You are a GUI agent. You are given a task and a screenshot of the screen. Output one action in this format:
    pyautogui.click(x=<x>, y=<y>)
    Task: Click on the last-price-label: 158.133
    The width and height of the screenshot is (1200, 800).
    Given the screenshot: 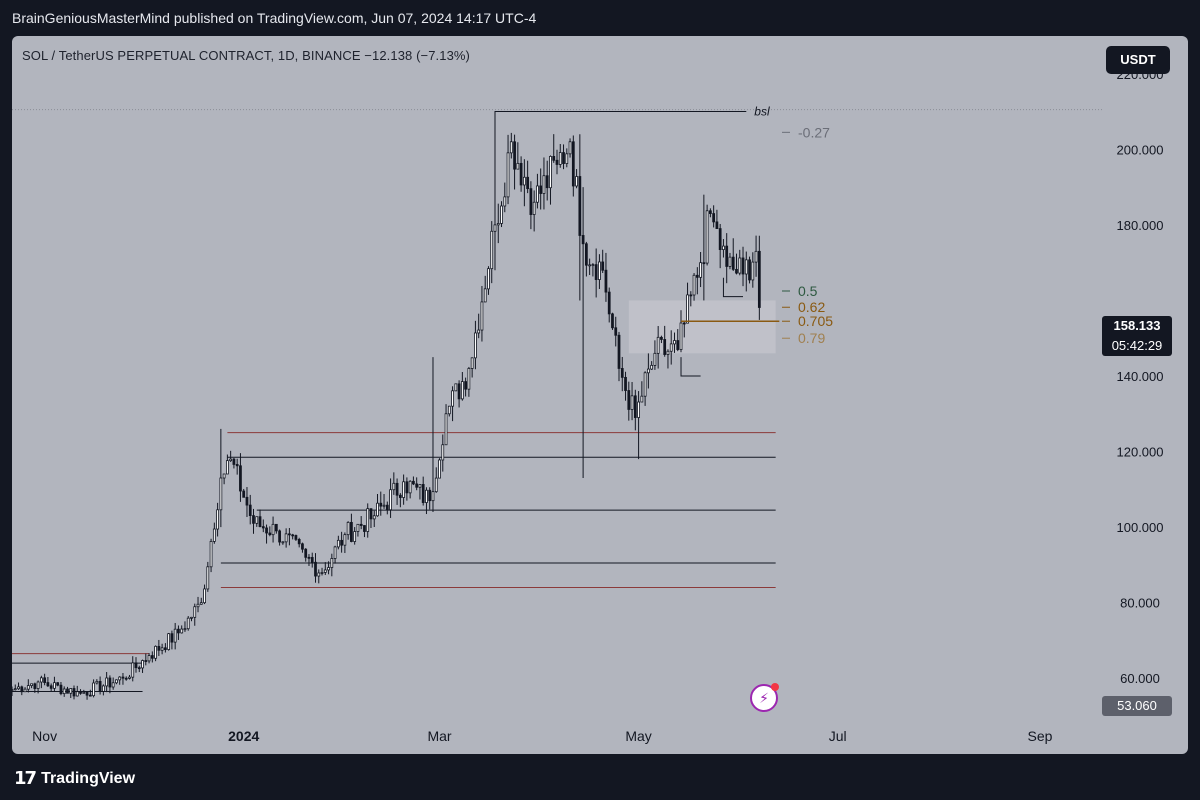 What is the action you would take?
    pyautogui.click(x=1137, y=326)
    